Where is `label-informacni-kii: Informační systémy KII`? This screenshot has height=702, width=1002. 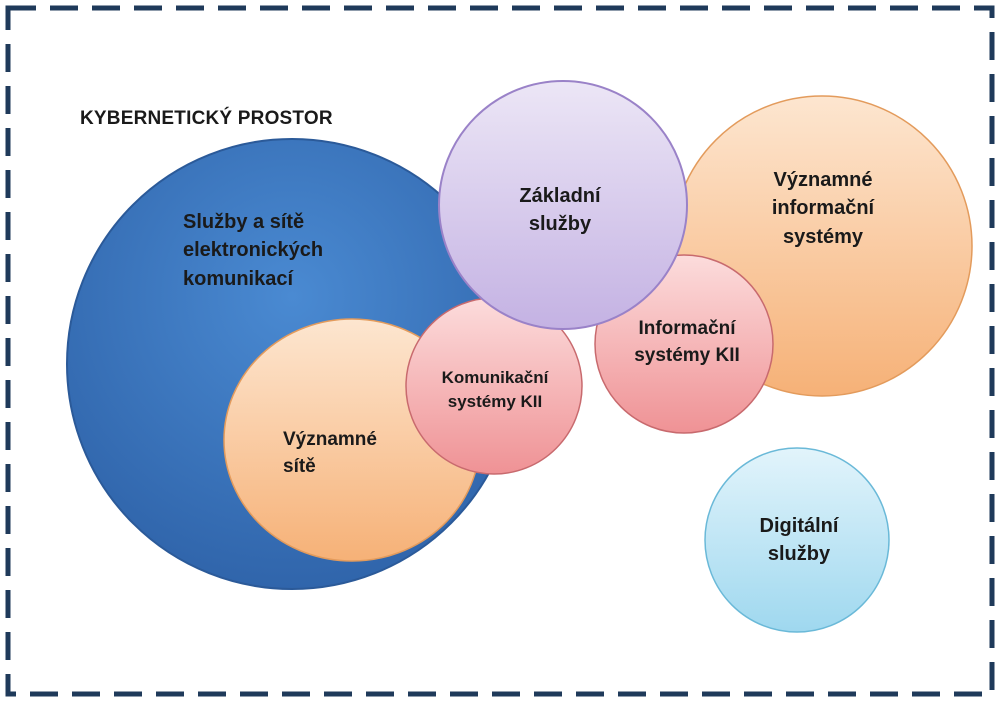
label-informacni-kii: Informační systémy KII is located at coordinates (687, 343).